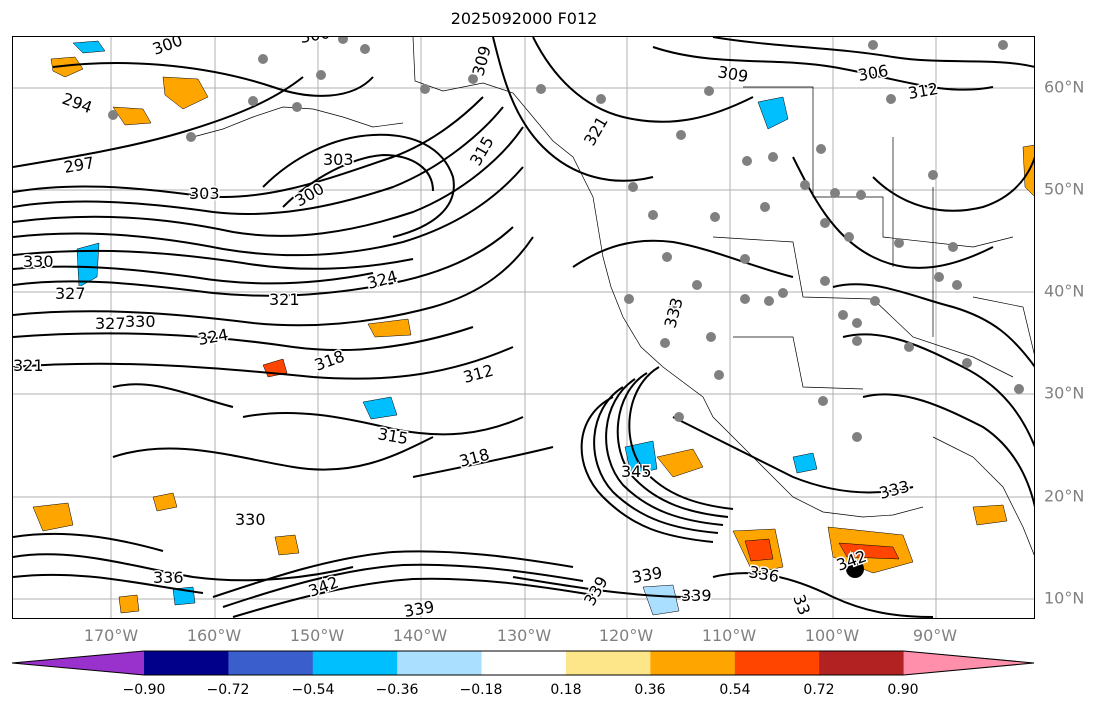 The height and width of the screenshot is (712, 1105). What do you see at coordinates (763, 574) in the screenshot?
I see `contour-label: 336` at bounding box center [763, 574].